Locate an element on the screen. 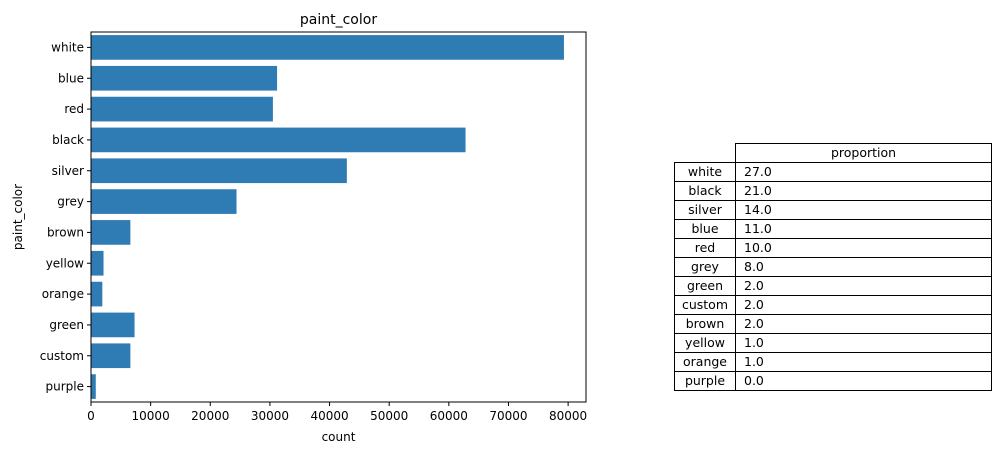 This screenshot has width=993, height=455. table-row-label: orange is located at coordinates (705, 362).